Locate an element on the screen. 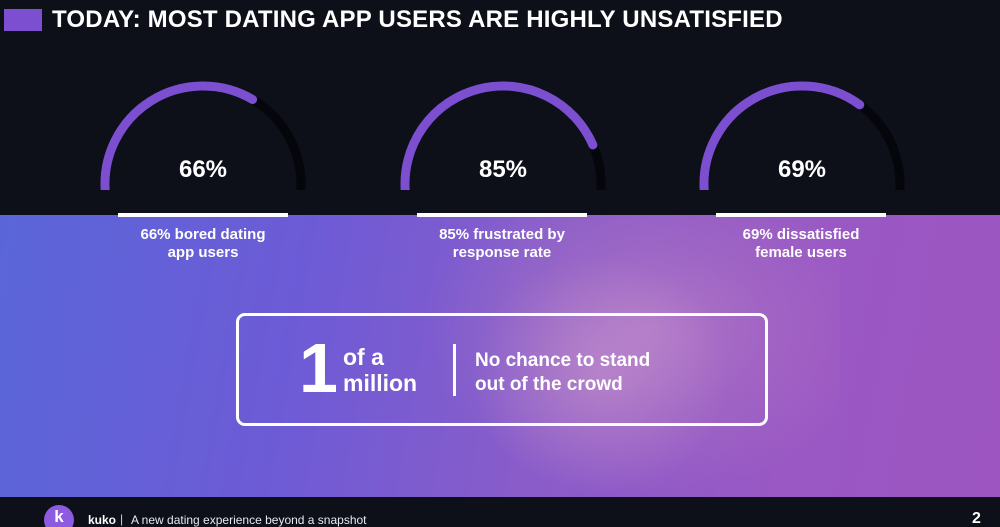 This screenshot has height=527, width=1000. caption-line: app users is located at coordinates (203, 252).